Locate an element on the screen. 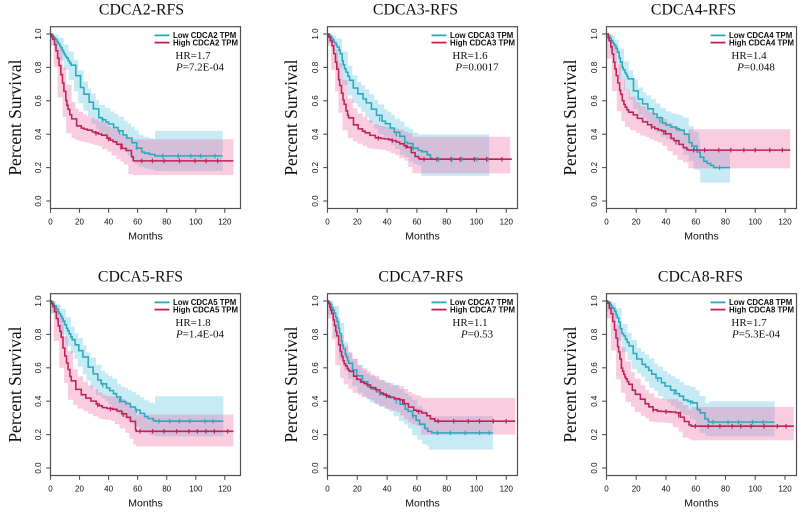 This screenshot has height=512, width=802. svg-text: CDCA2-RFS is located at coordinates (141, 10).